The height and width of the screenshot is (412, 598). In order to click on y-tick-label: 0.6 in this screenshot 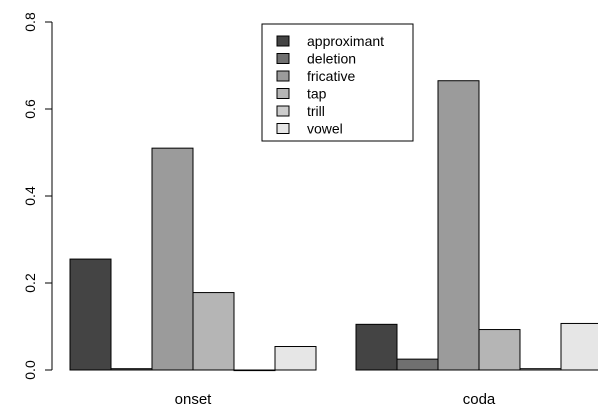, I will do `click(30, 109)`.